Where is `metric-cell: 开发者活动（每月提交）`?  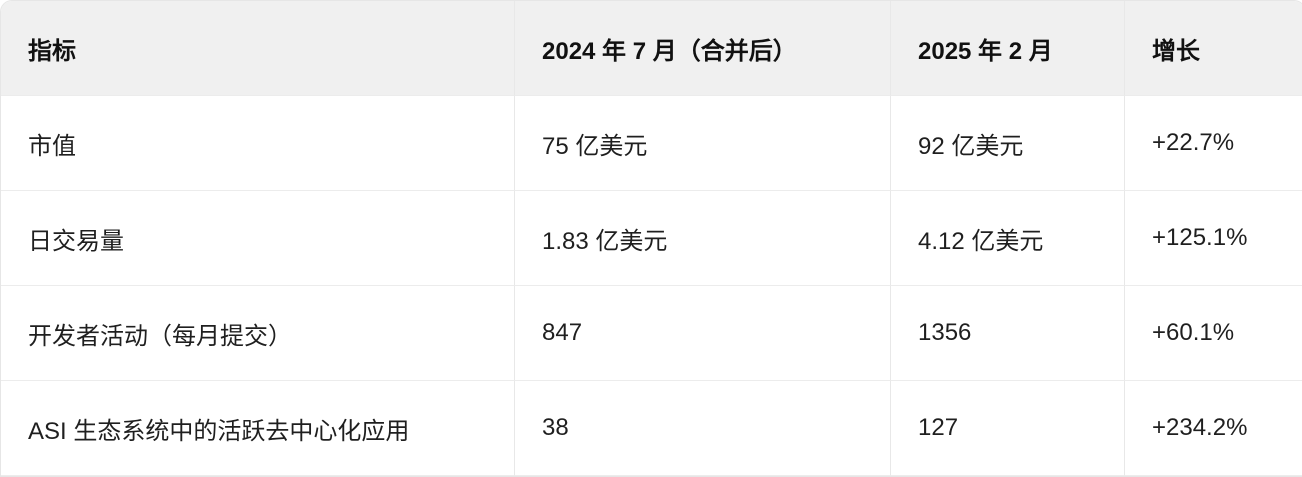
metric-cell: 开发者活动（每月提交） is located at coordinates (258, 333).